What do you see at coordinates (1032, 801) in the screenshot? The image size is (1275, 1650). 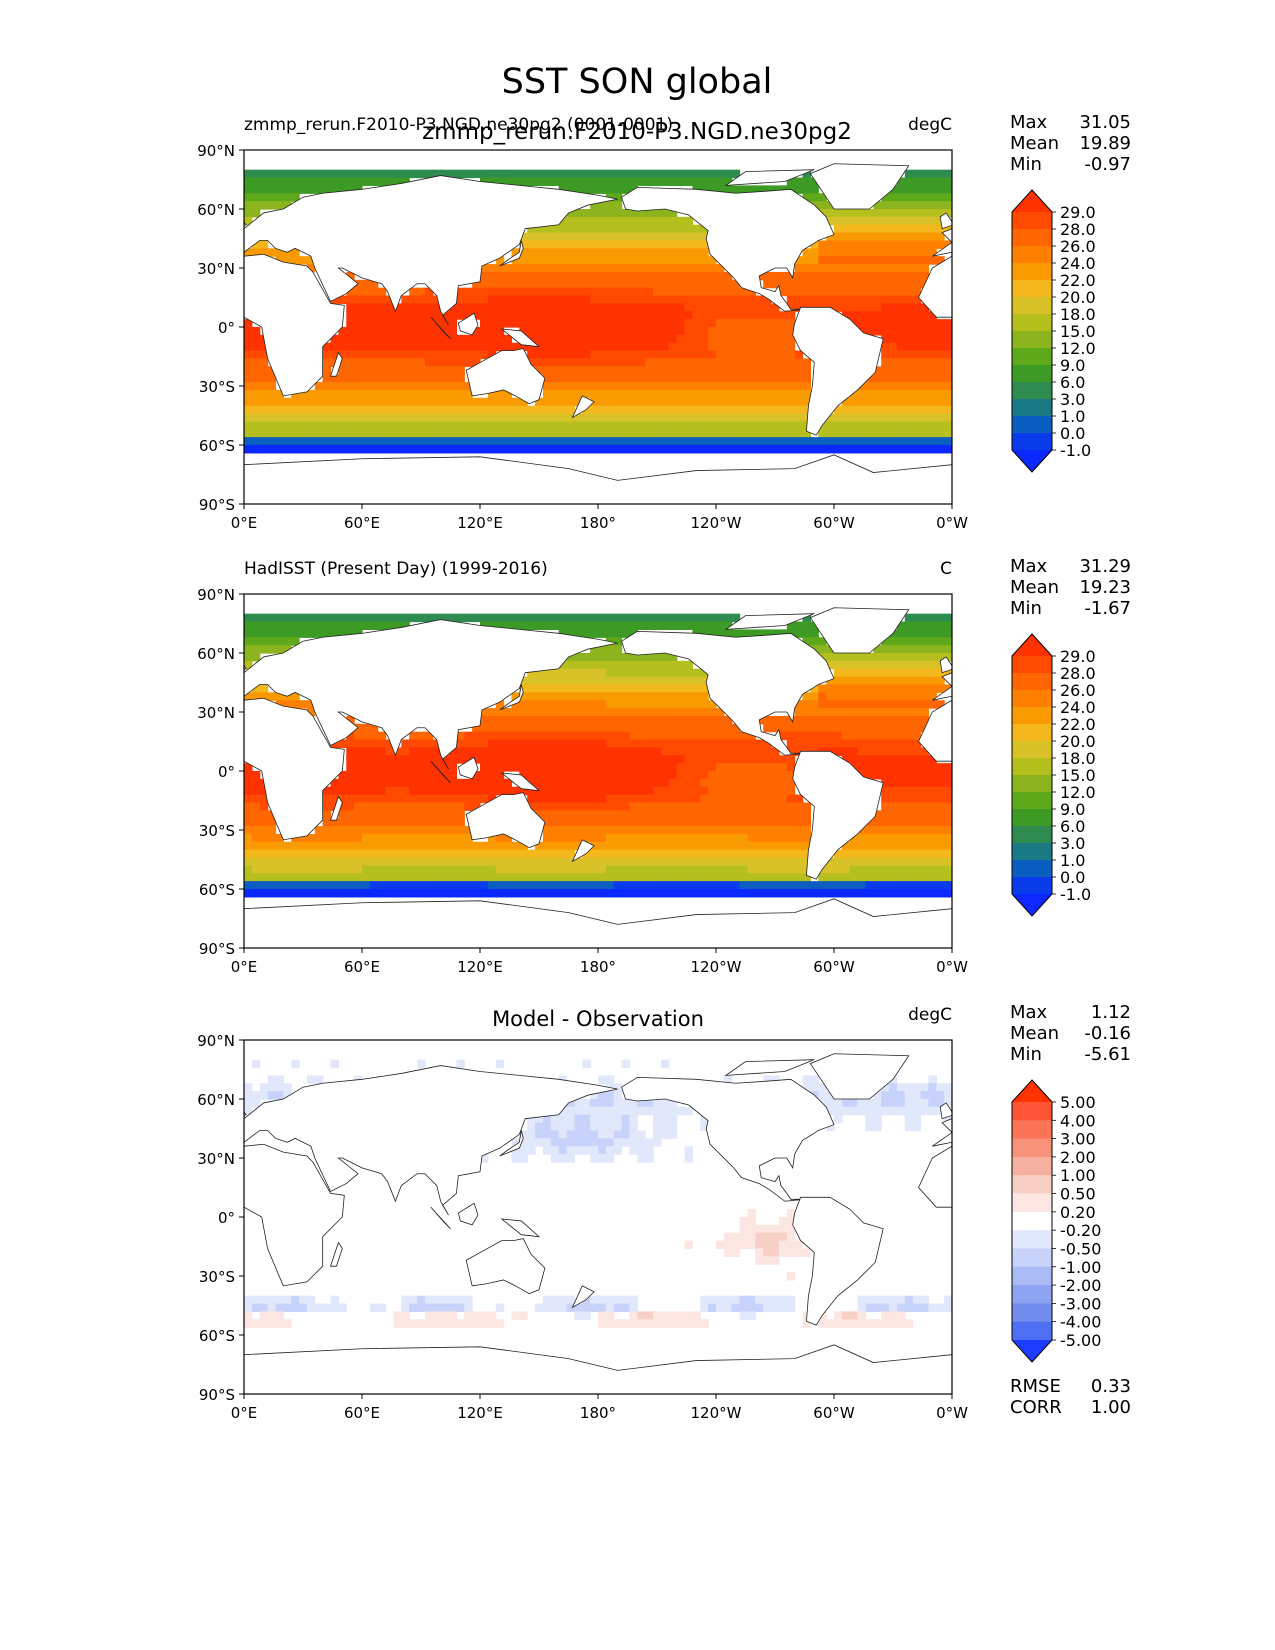 I see `colorbar-segment` at bounding box center [1032, 801].